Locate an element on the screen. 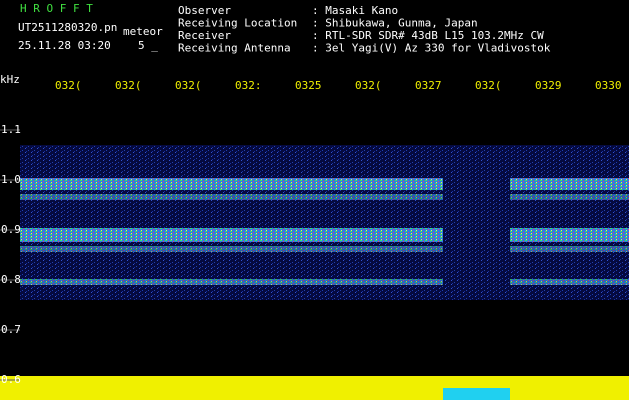  field-label: Receiver is located at coordinates (204, 35).